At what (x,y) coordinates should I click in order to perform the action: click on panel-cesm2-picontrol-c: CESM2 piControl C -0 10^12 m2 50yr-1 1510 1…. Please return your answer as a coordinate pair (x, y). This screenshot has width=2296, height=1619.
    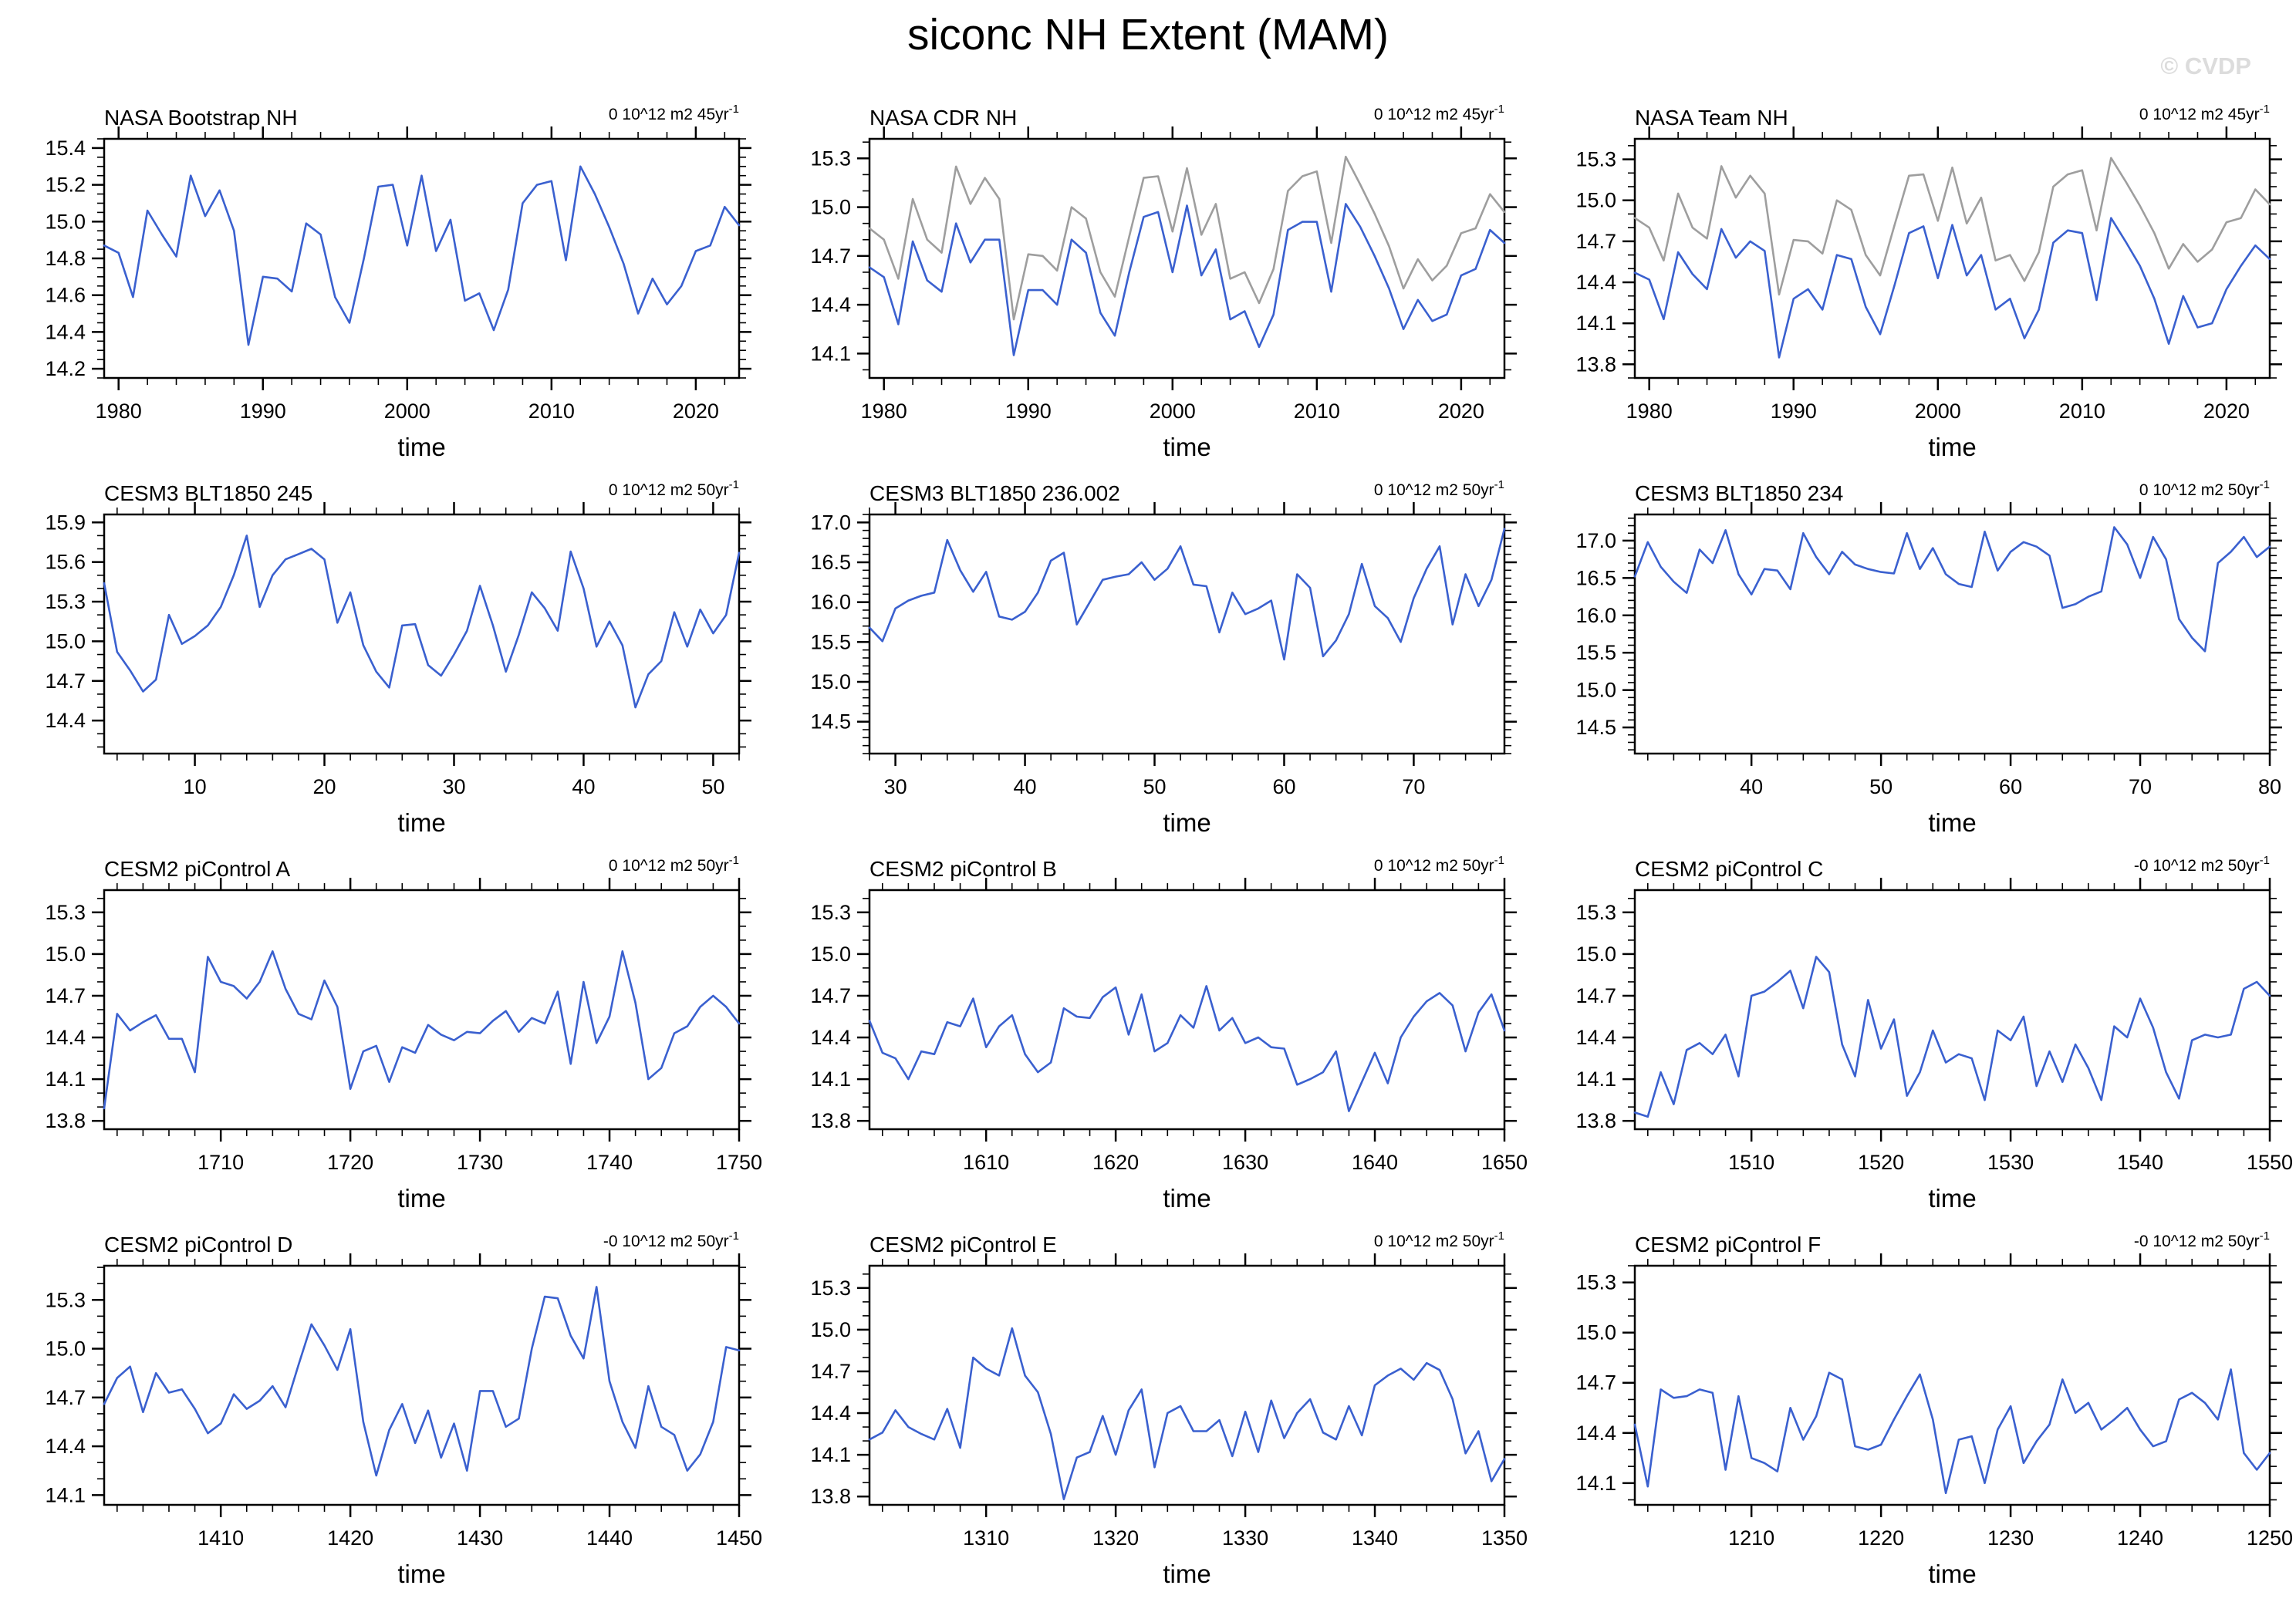
    Looking at the image, I should click on (1913, 1033).